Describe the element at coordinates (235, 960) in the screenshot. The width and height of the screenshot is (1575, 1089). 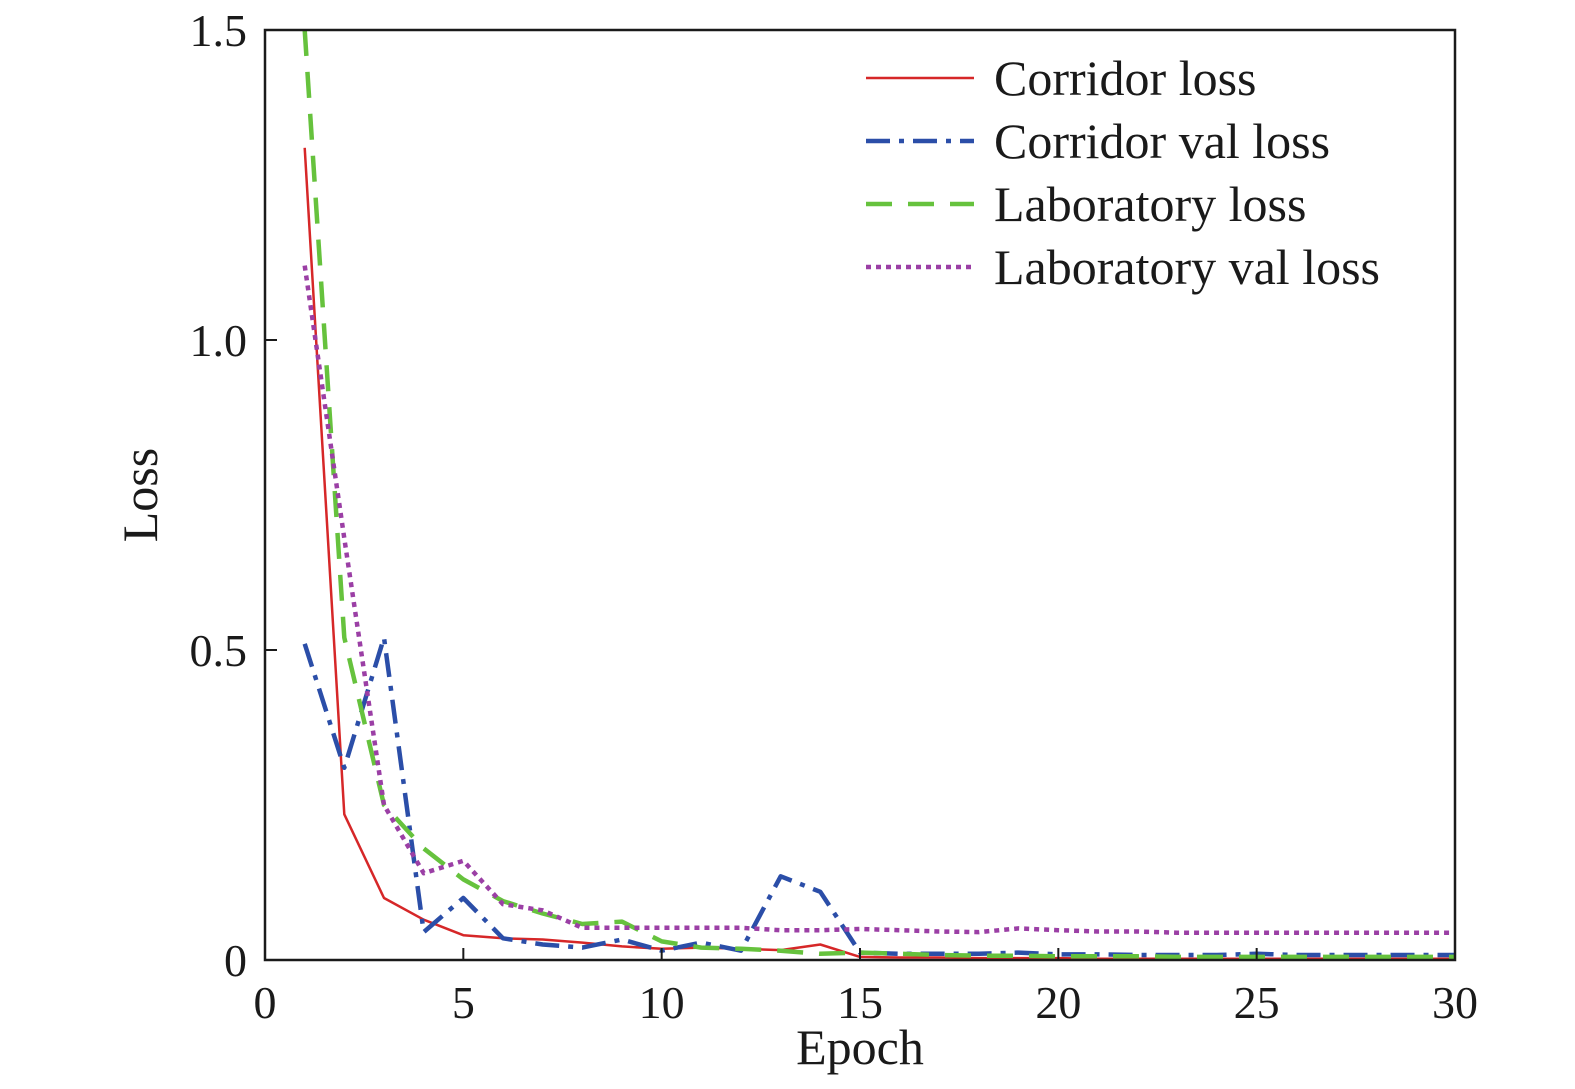
I see `y-tick-label: 0` at that location.